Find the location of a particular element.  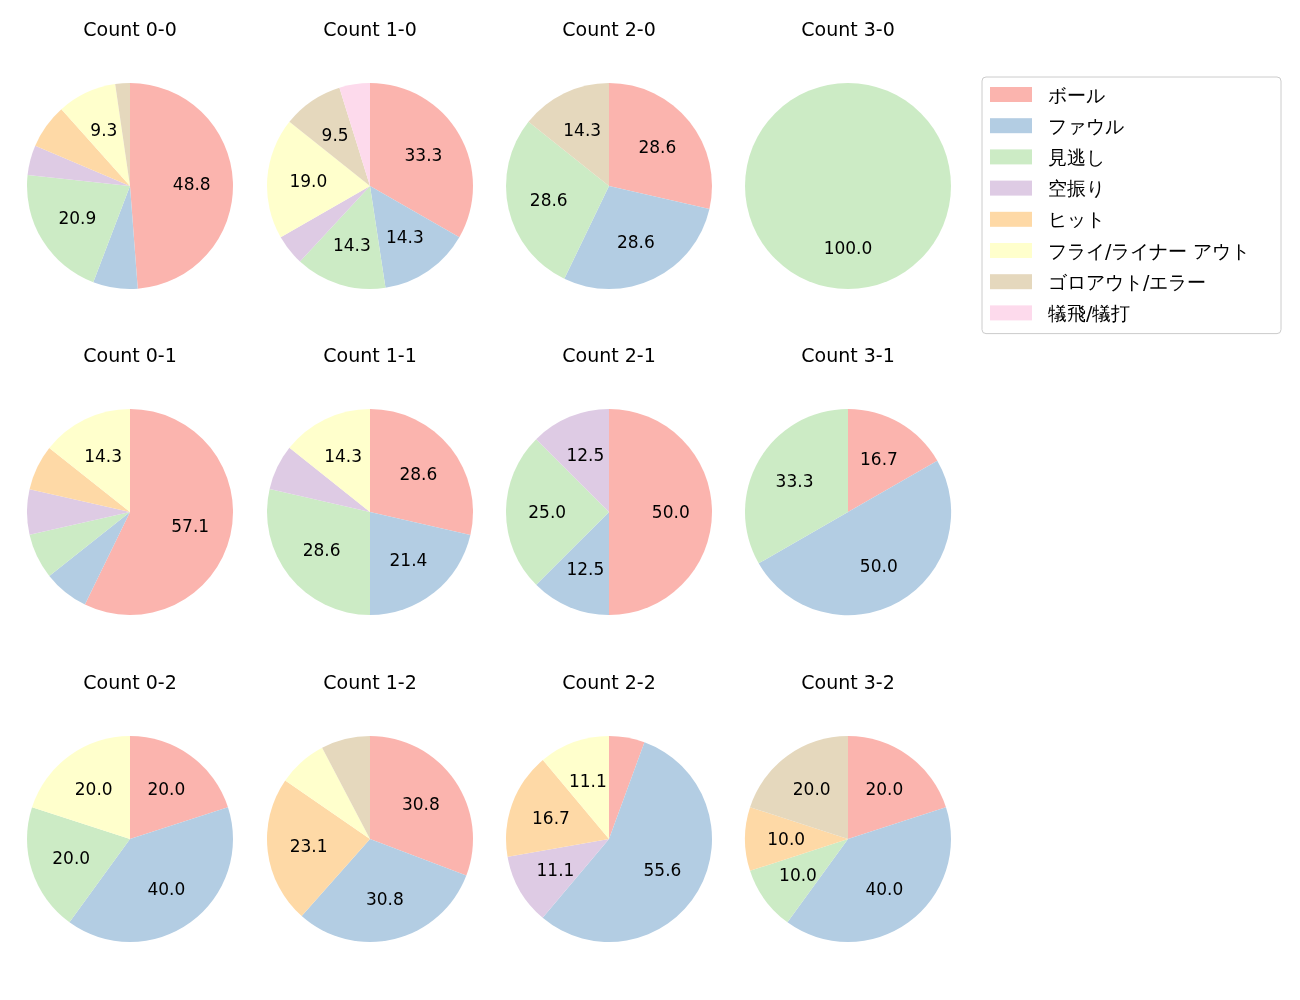

legend-label: 空振り is located at coordinates (1076, 188).